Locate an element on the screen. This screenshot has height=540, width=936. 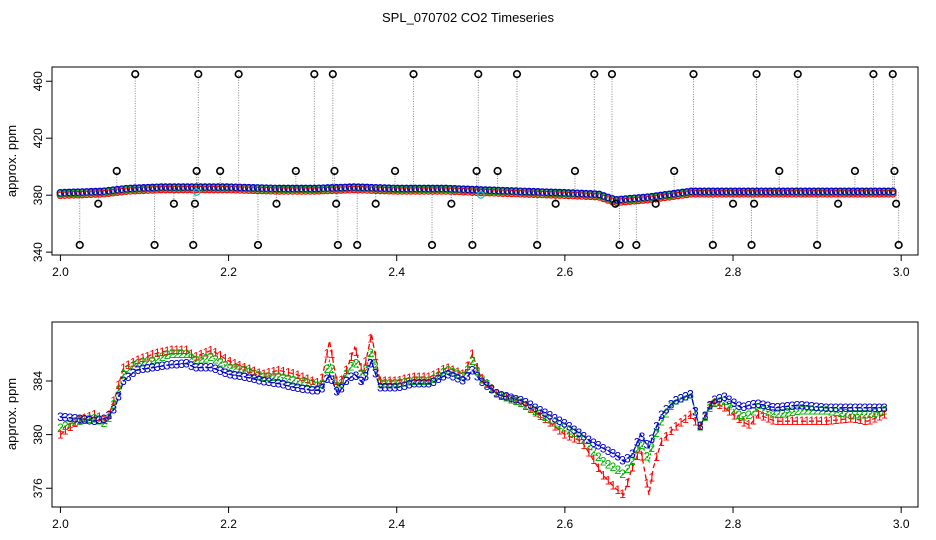
x-tick-label: 2.0 is located at coordinates (60, 272).